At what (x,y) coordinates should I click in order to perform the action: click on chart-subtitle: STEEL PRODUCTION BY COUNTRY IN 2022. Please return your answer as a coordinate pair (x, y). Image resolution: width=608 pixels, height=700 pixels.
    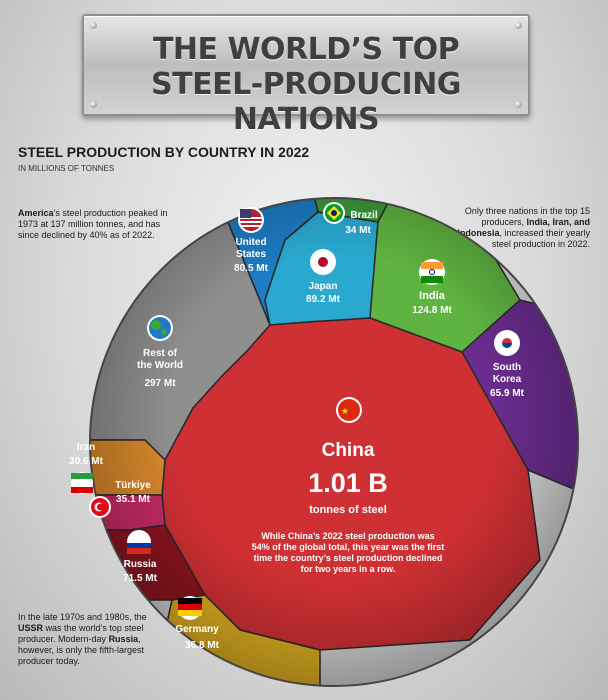
    Looking at the image, I should click on (164, 152).